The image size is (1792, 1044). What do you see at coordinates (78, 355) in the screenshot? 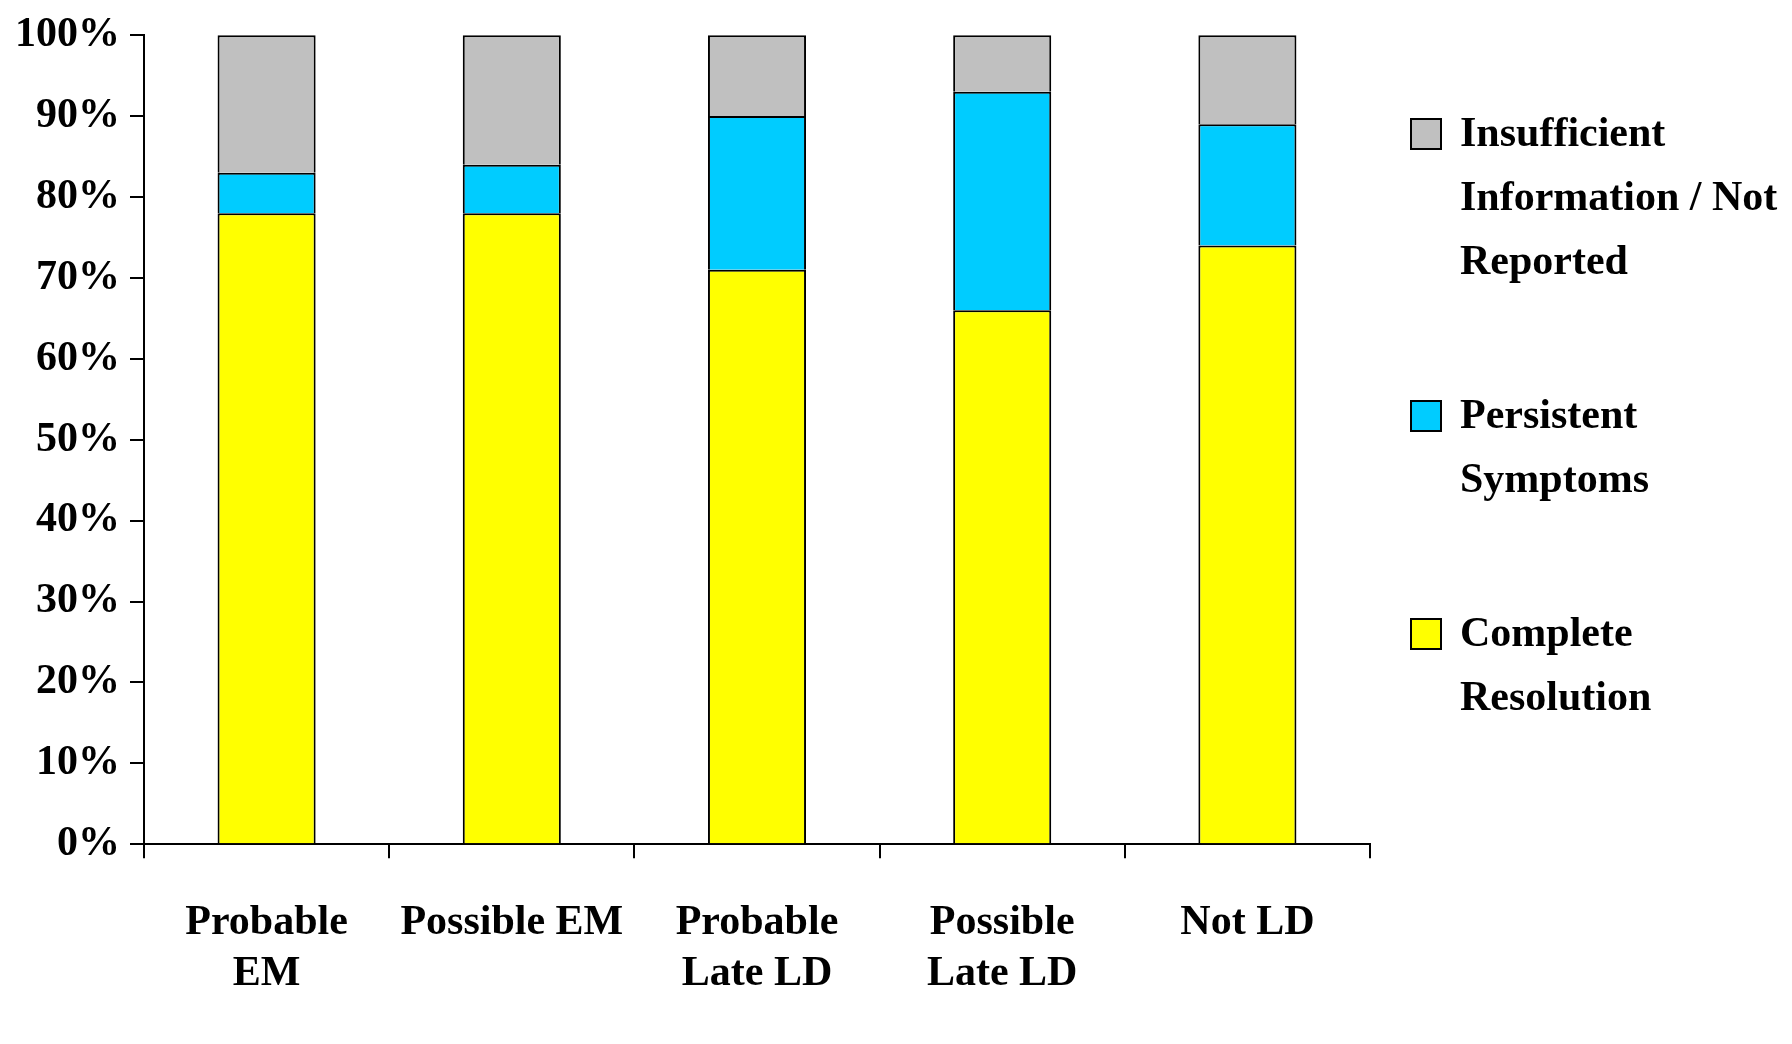
I see `y-tick-label: 60%` at bounding box center [78, 355].